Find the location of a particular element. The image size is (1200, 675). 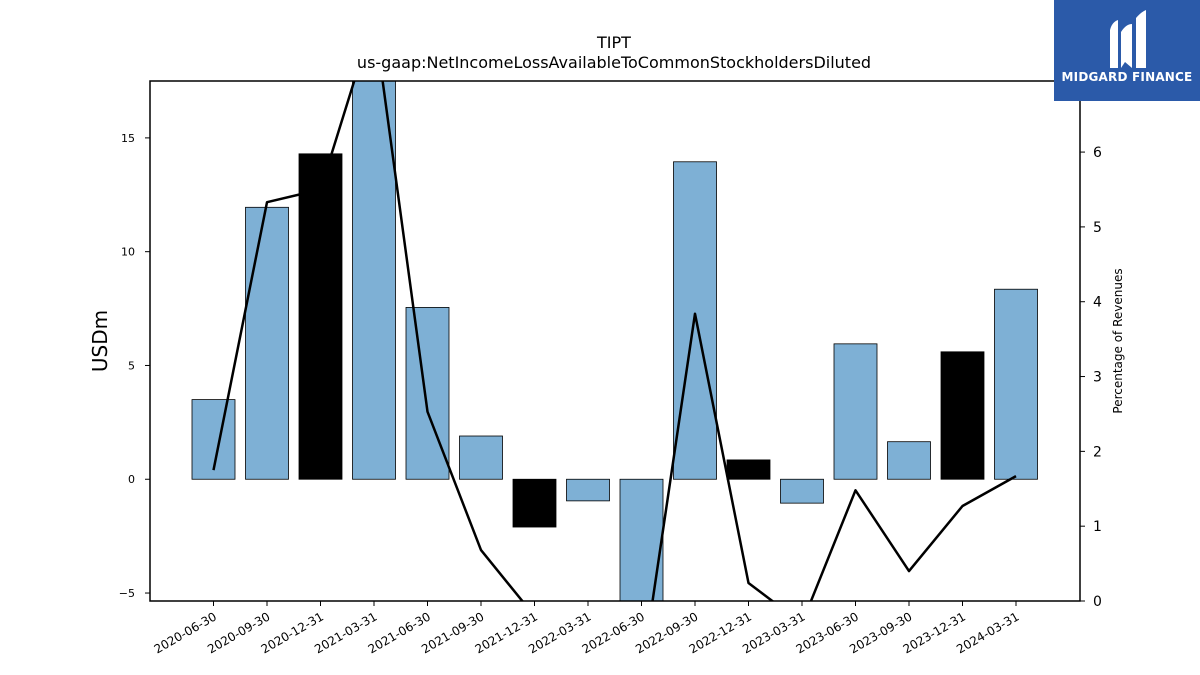

y-tick-label: 15 is located at coordinates (128, 138).